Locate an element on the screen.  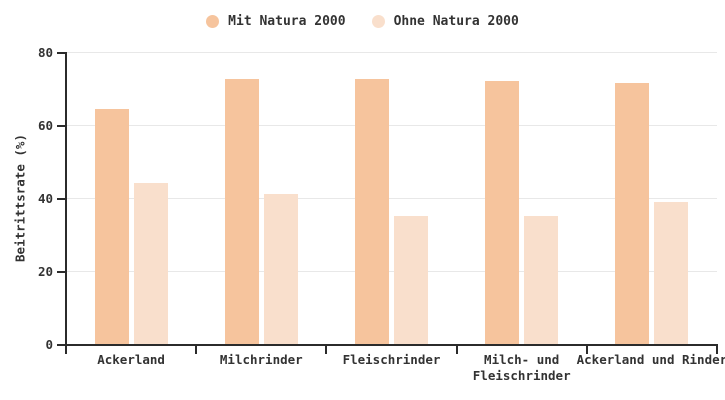
y-tick-label-20: 20 is located at coordinates (45, 271).